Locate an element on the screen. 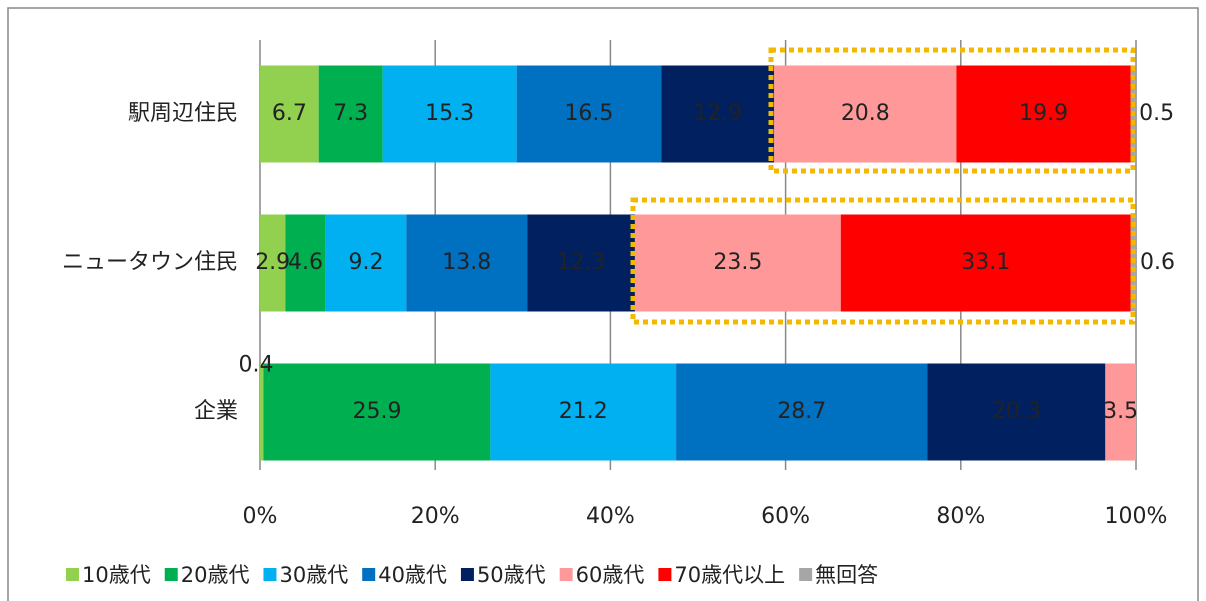 The image size is (1206, 601). x-tick-label: 100% is located at coordinates (1136, 516).